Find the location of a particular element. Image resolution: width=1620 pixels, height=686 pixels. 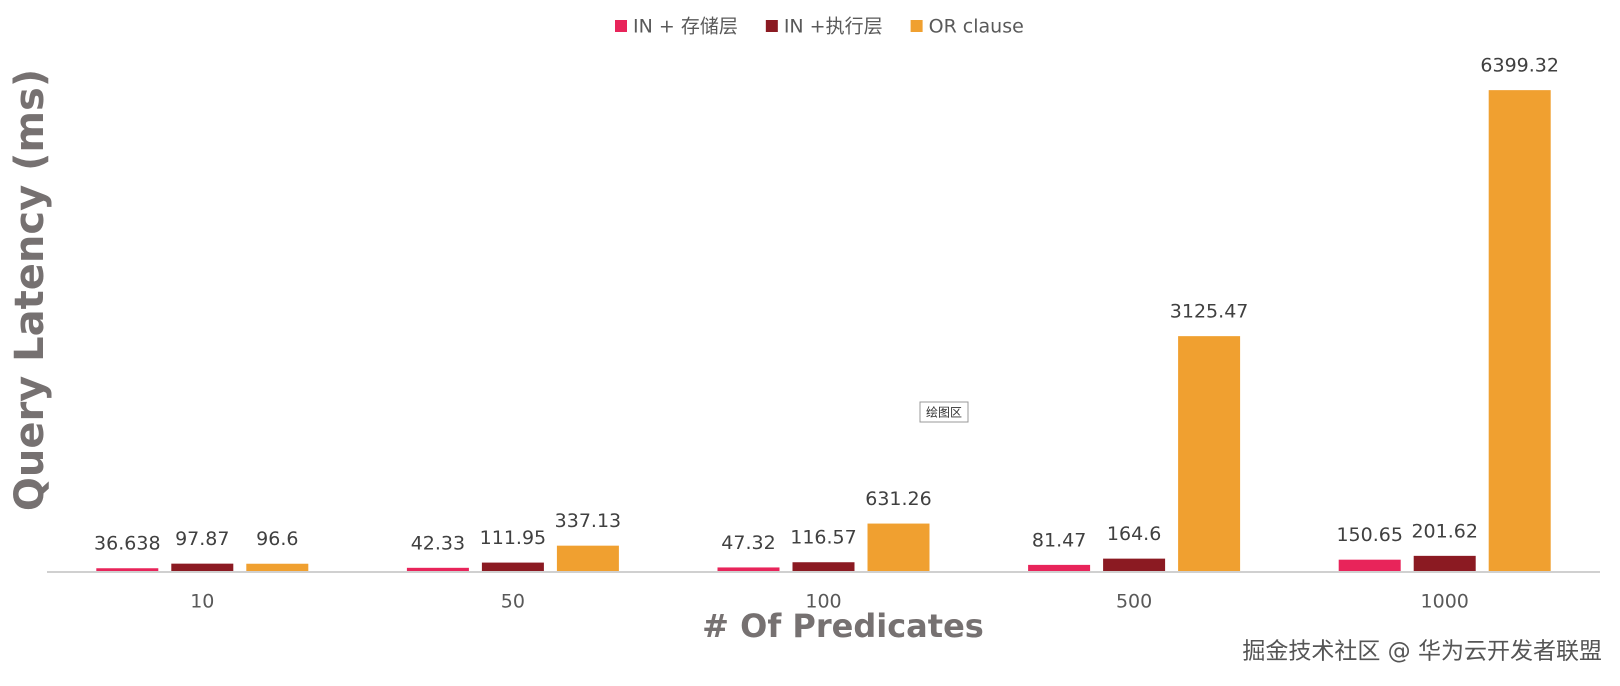

value-label: 150.65 is located at coordinates (1369, 535).